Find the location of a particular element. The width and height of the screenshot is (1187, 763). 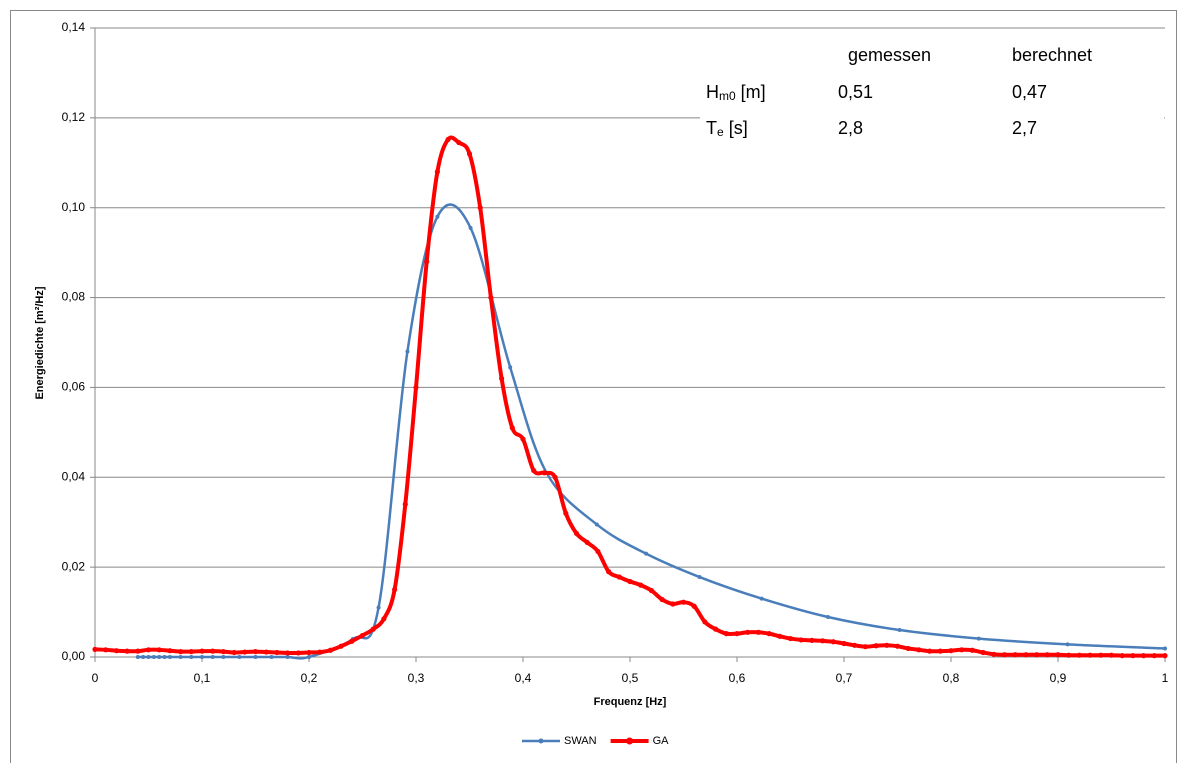

annotation-value: 0,51 is located at coordinates (855, 92).